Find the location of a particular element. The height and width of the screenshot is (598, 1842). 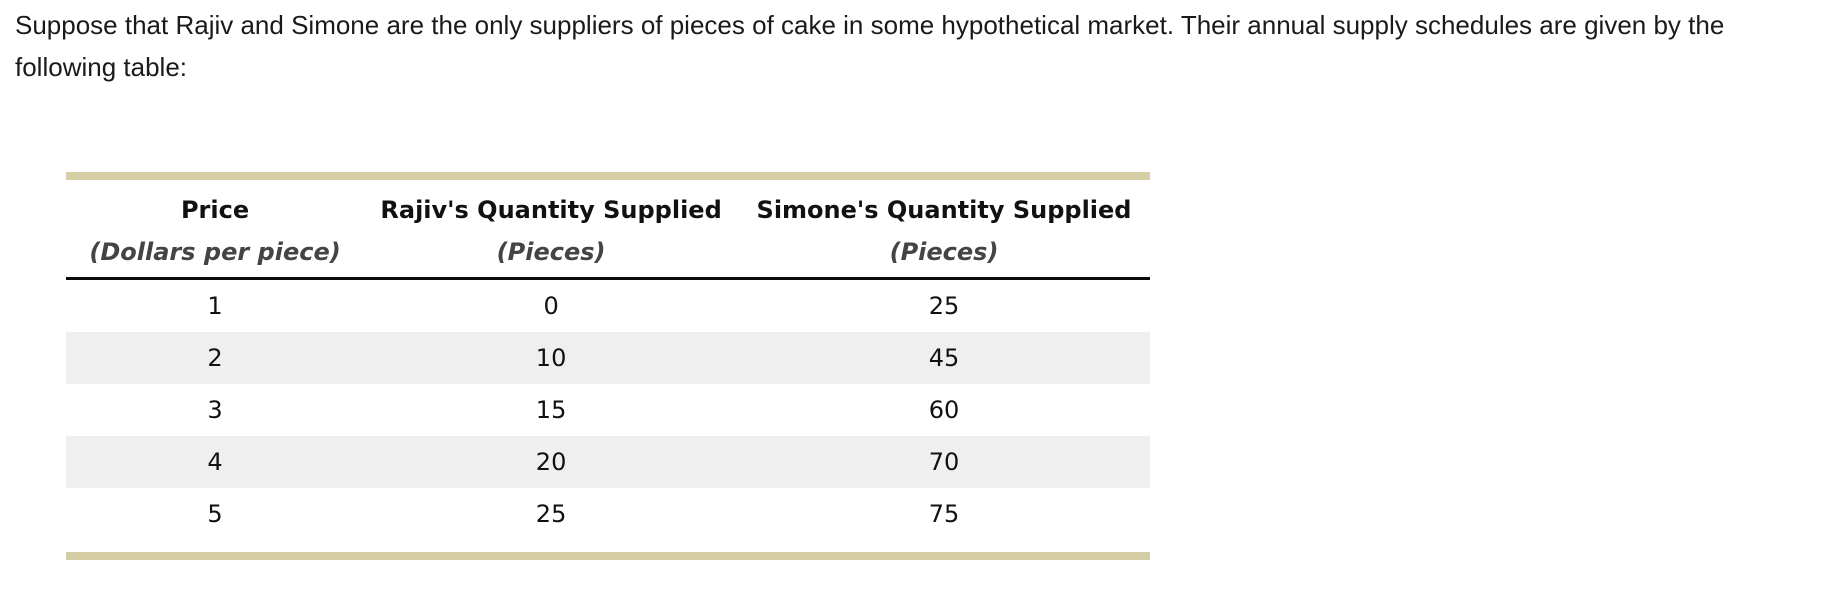

cell-simone-qty: 25 is located at coordinates (944, 306).